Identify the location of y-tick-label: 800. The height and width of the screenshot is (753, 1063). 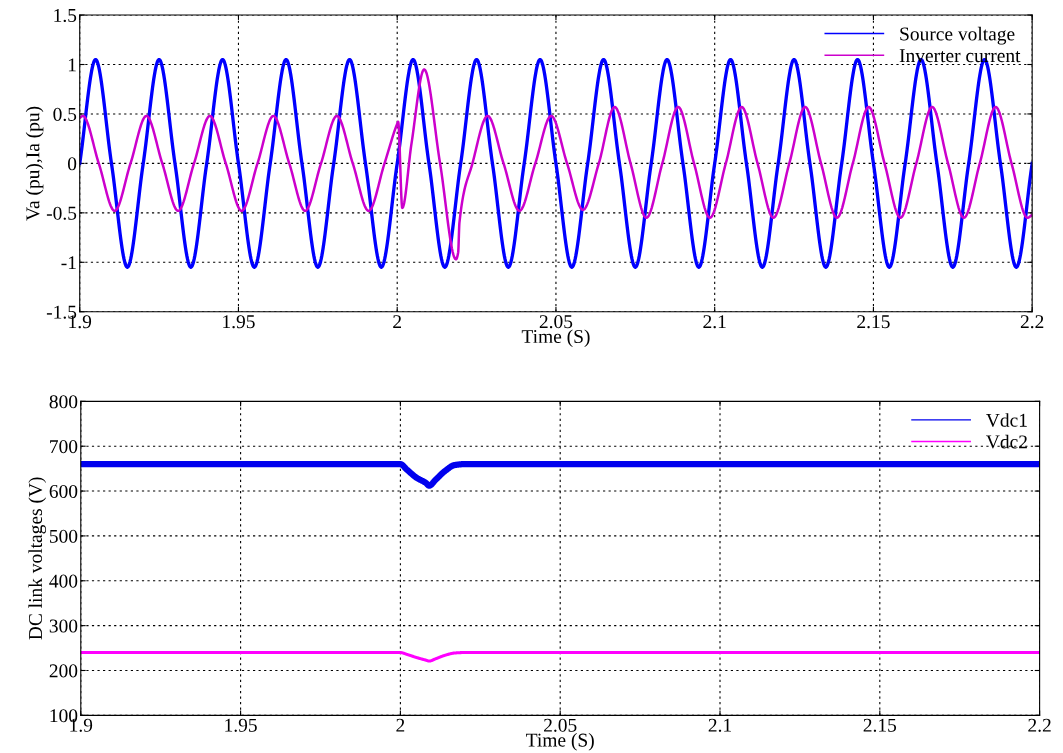
(63, 402).